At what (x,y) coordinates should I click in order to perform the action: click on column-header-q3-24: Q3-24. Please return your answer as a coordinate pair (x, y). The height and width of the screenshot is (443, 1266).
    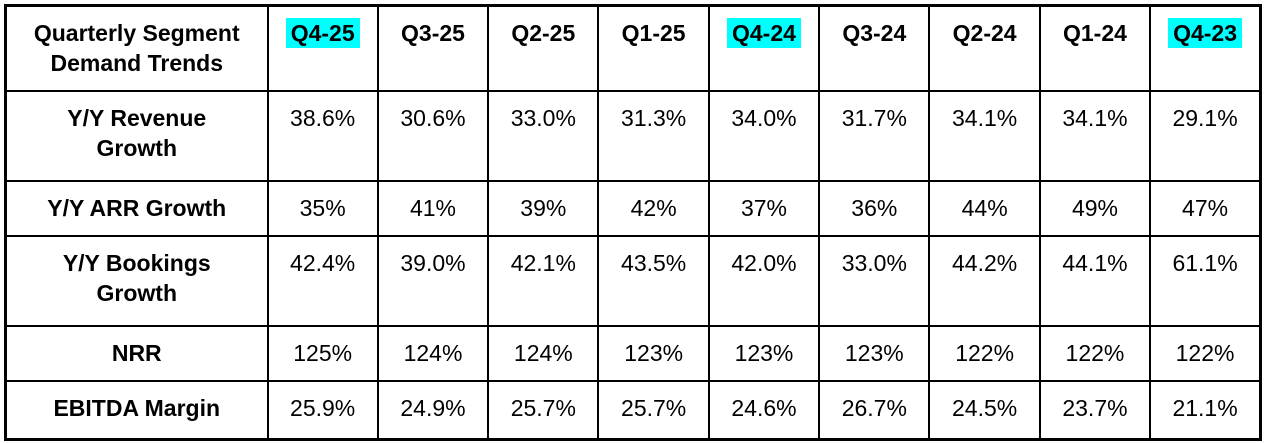
    Looking at the image, I should click on (874, 48).